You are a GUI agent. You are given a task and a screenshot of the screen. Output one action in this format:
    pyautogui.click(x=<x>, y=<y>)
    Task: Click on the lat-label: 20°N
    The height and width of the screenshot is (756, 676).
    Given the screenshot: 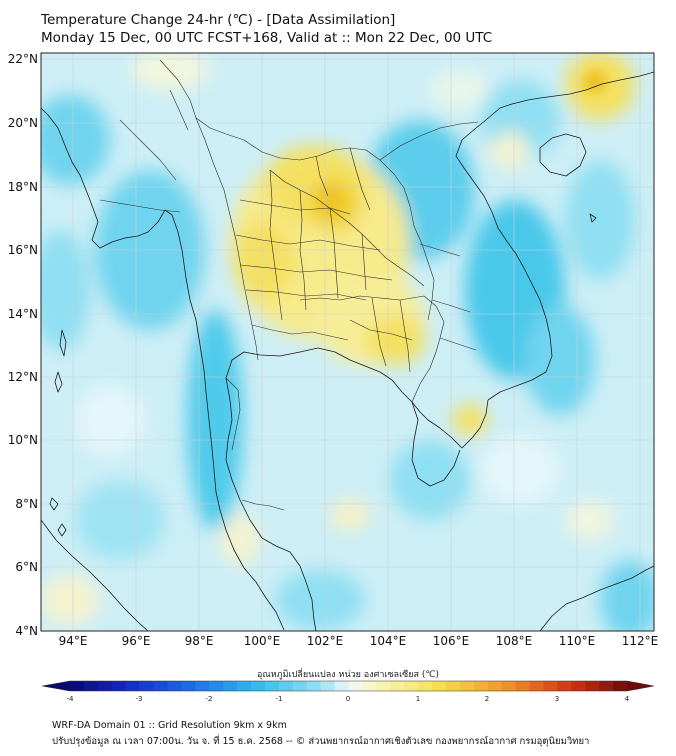 What is the action you would take?
    pyautogui.click(x=23, y=123)
    